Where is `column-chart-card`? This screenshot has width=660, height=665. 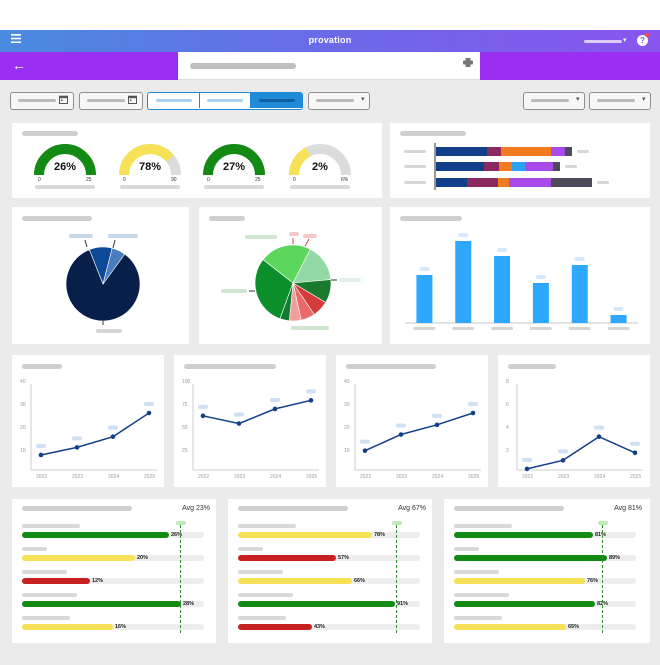
column-chart-card is located at coordinates (520, 275).